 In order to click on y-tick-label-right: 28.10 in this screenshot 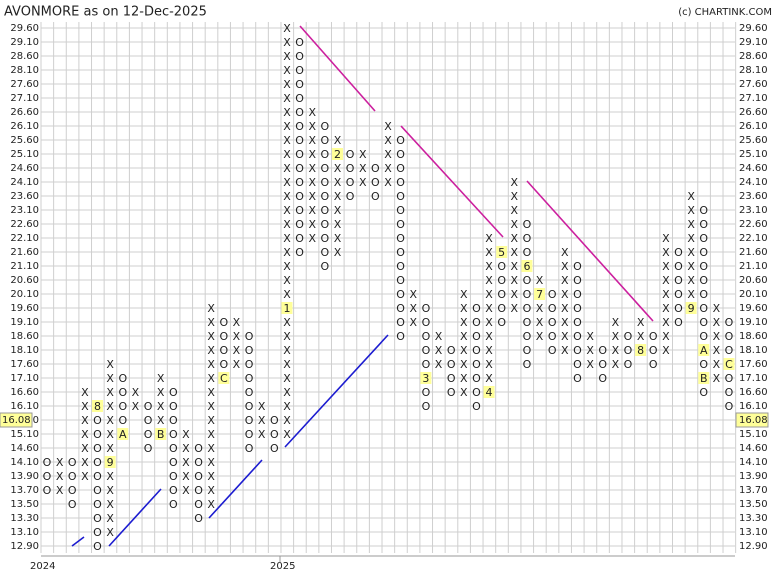, I will do `click(753, 70)`.